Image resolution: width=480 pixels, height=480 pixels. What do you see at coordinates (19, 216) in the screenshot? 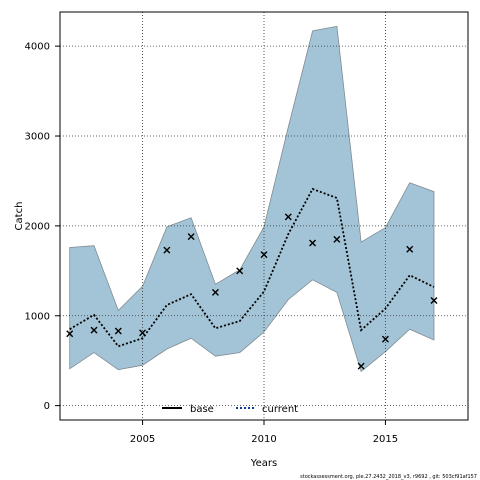
I see `y-axis-title: Catch` at bounding box center [19, 216].